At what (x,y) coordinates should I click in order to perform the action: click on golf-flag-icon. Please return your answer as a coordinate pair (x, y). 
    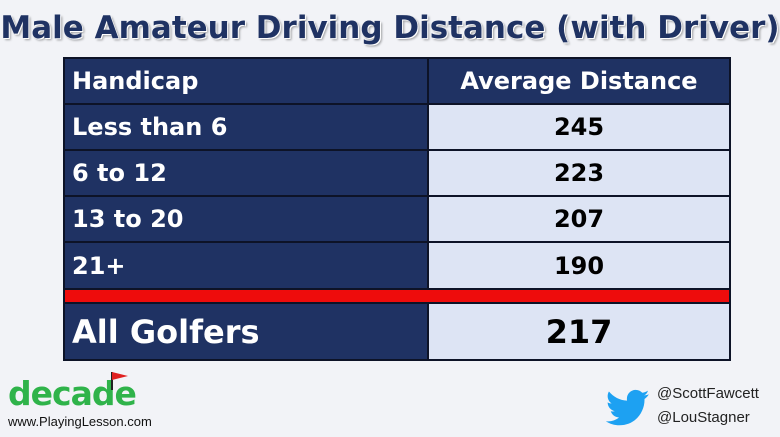
    Looking at the image, I should click on (119, 381).